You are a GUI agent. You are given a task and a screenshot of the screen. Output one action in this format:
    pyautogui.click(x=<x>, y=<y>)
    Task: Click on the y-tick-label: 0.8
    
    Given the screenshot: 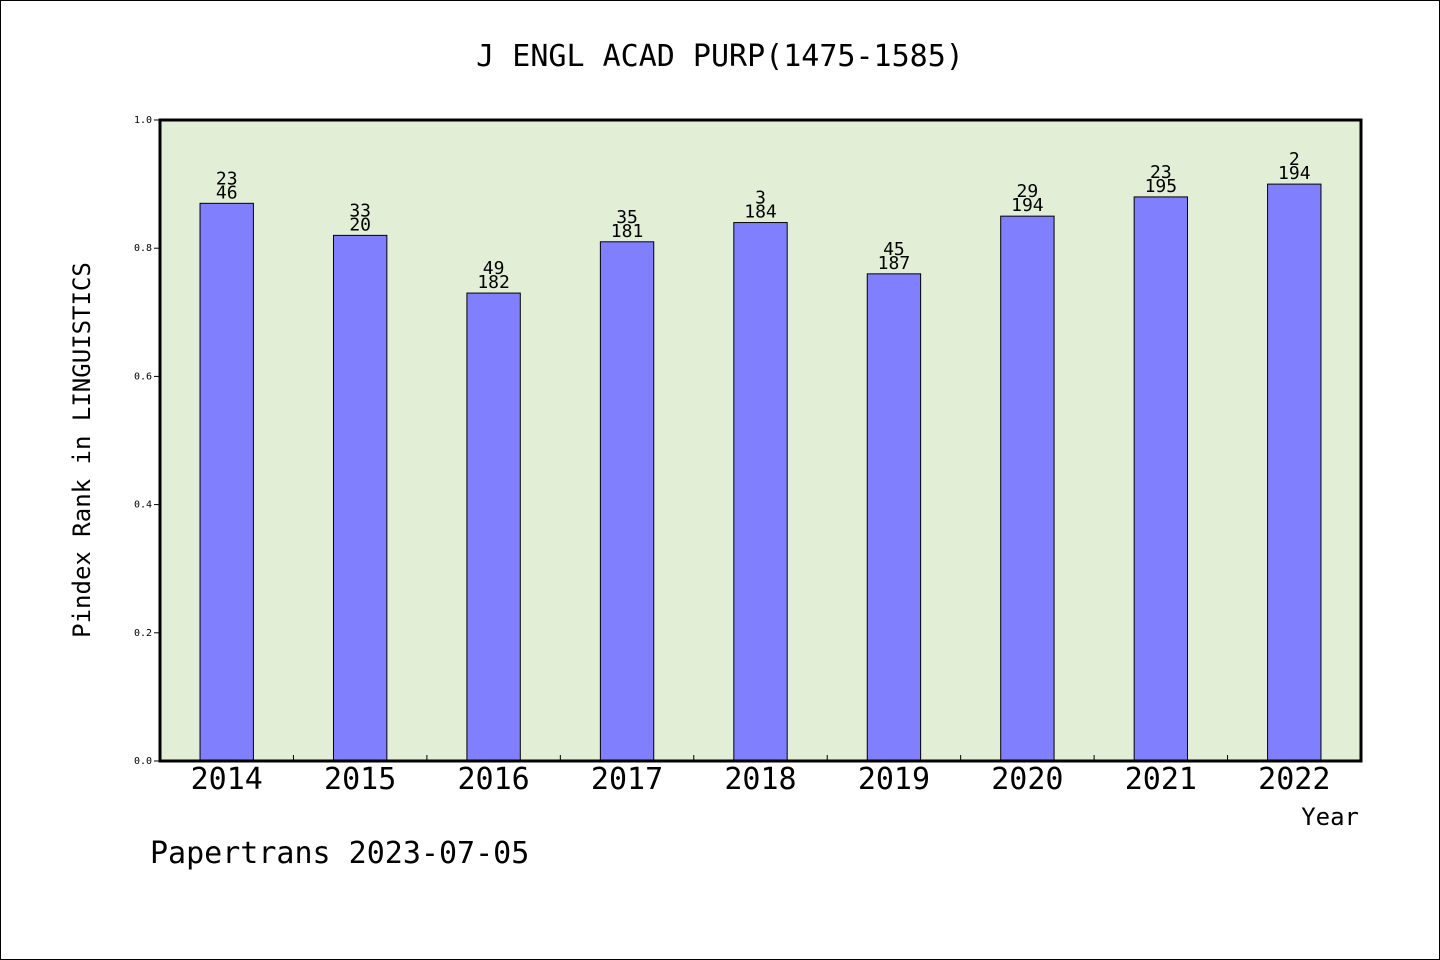 What is the action you would take?
    pyautogui.click(x=143, y=248)
    